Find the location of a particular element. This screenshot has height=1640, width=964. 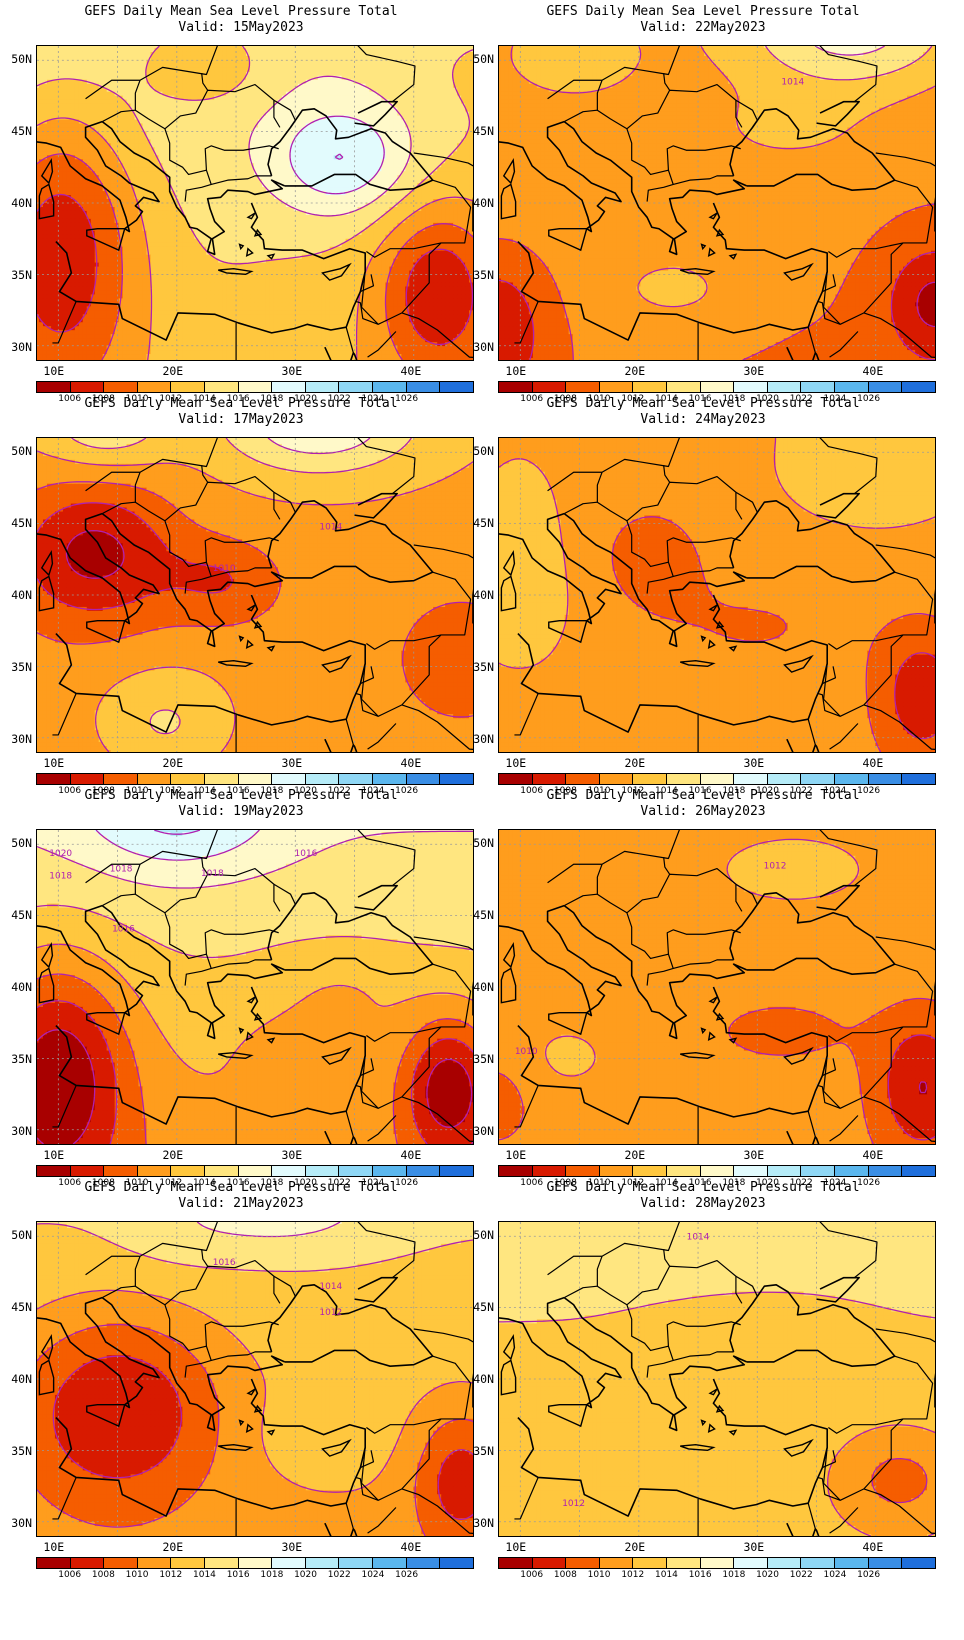

lat-tick-label: 50N is located at coordinates (16, 451).